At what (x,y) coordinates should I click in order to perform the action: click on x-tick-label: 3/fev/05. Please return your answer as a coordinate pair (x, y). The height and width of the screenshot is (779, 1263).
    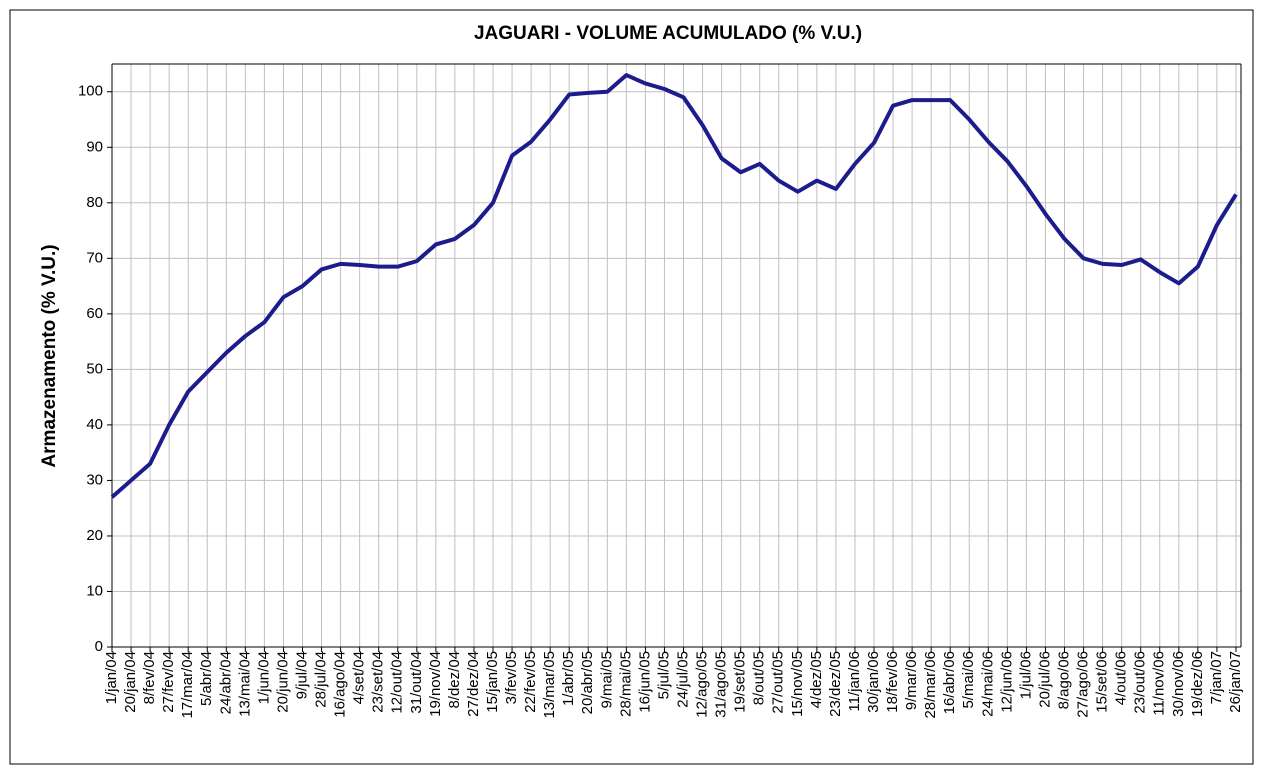
    Looking at the image, I should click on (511, 677).